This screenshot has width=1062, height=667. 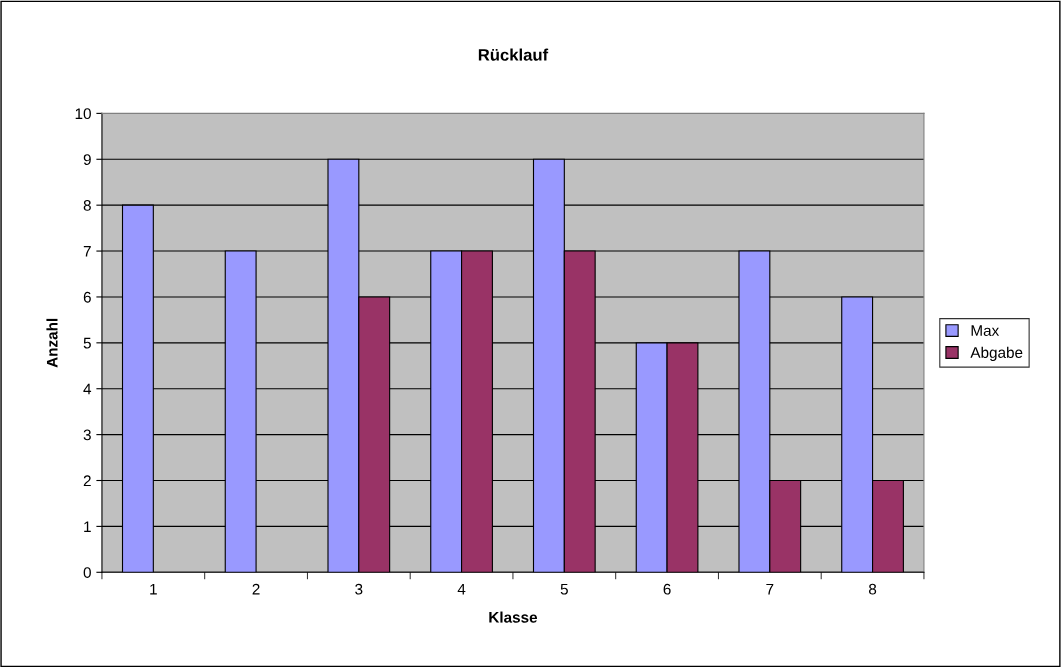 I want to click on y-tick-label: 10, so click(x=83, y=114).